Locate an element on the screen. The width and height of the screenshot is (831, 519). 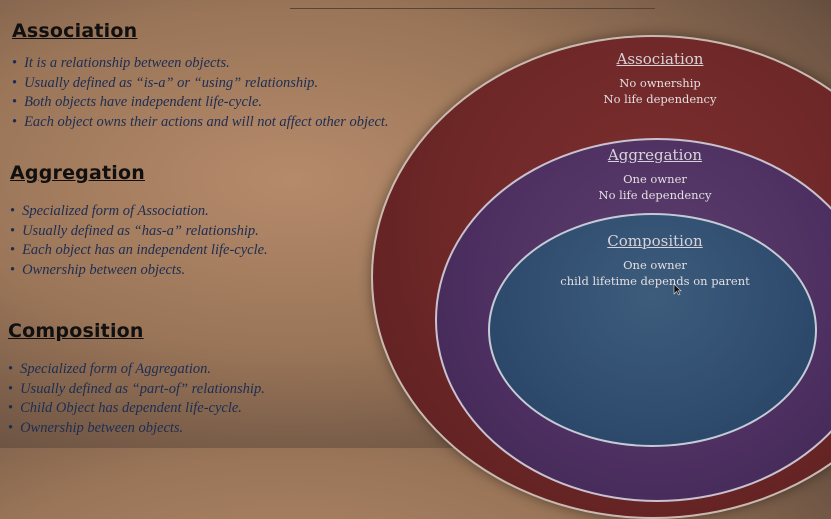
aggregation-ellipse-label: Aggregation One owner No life dependency is located at coordinates (655, 174).